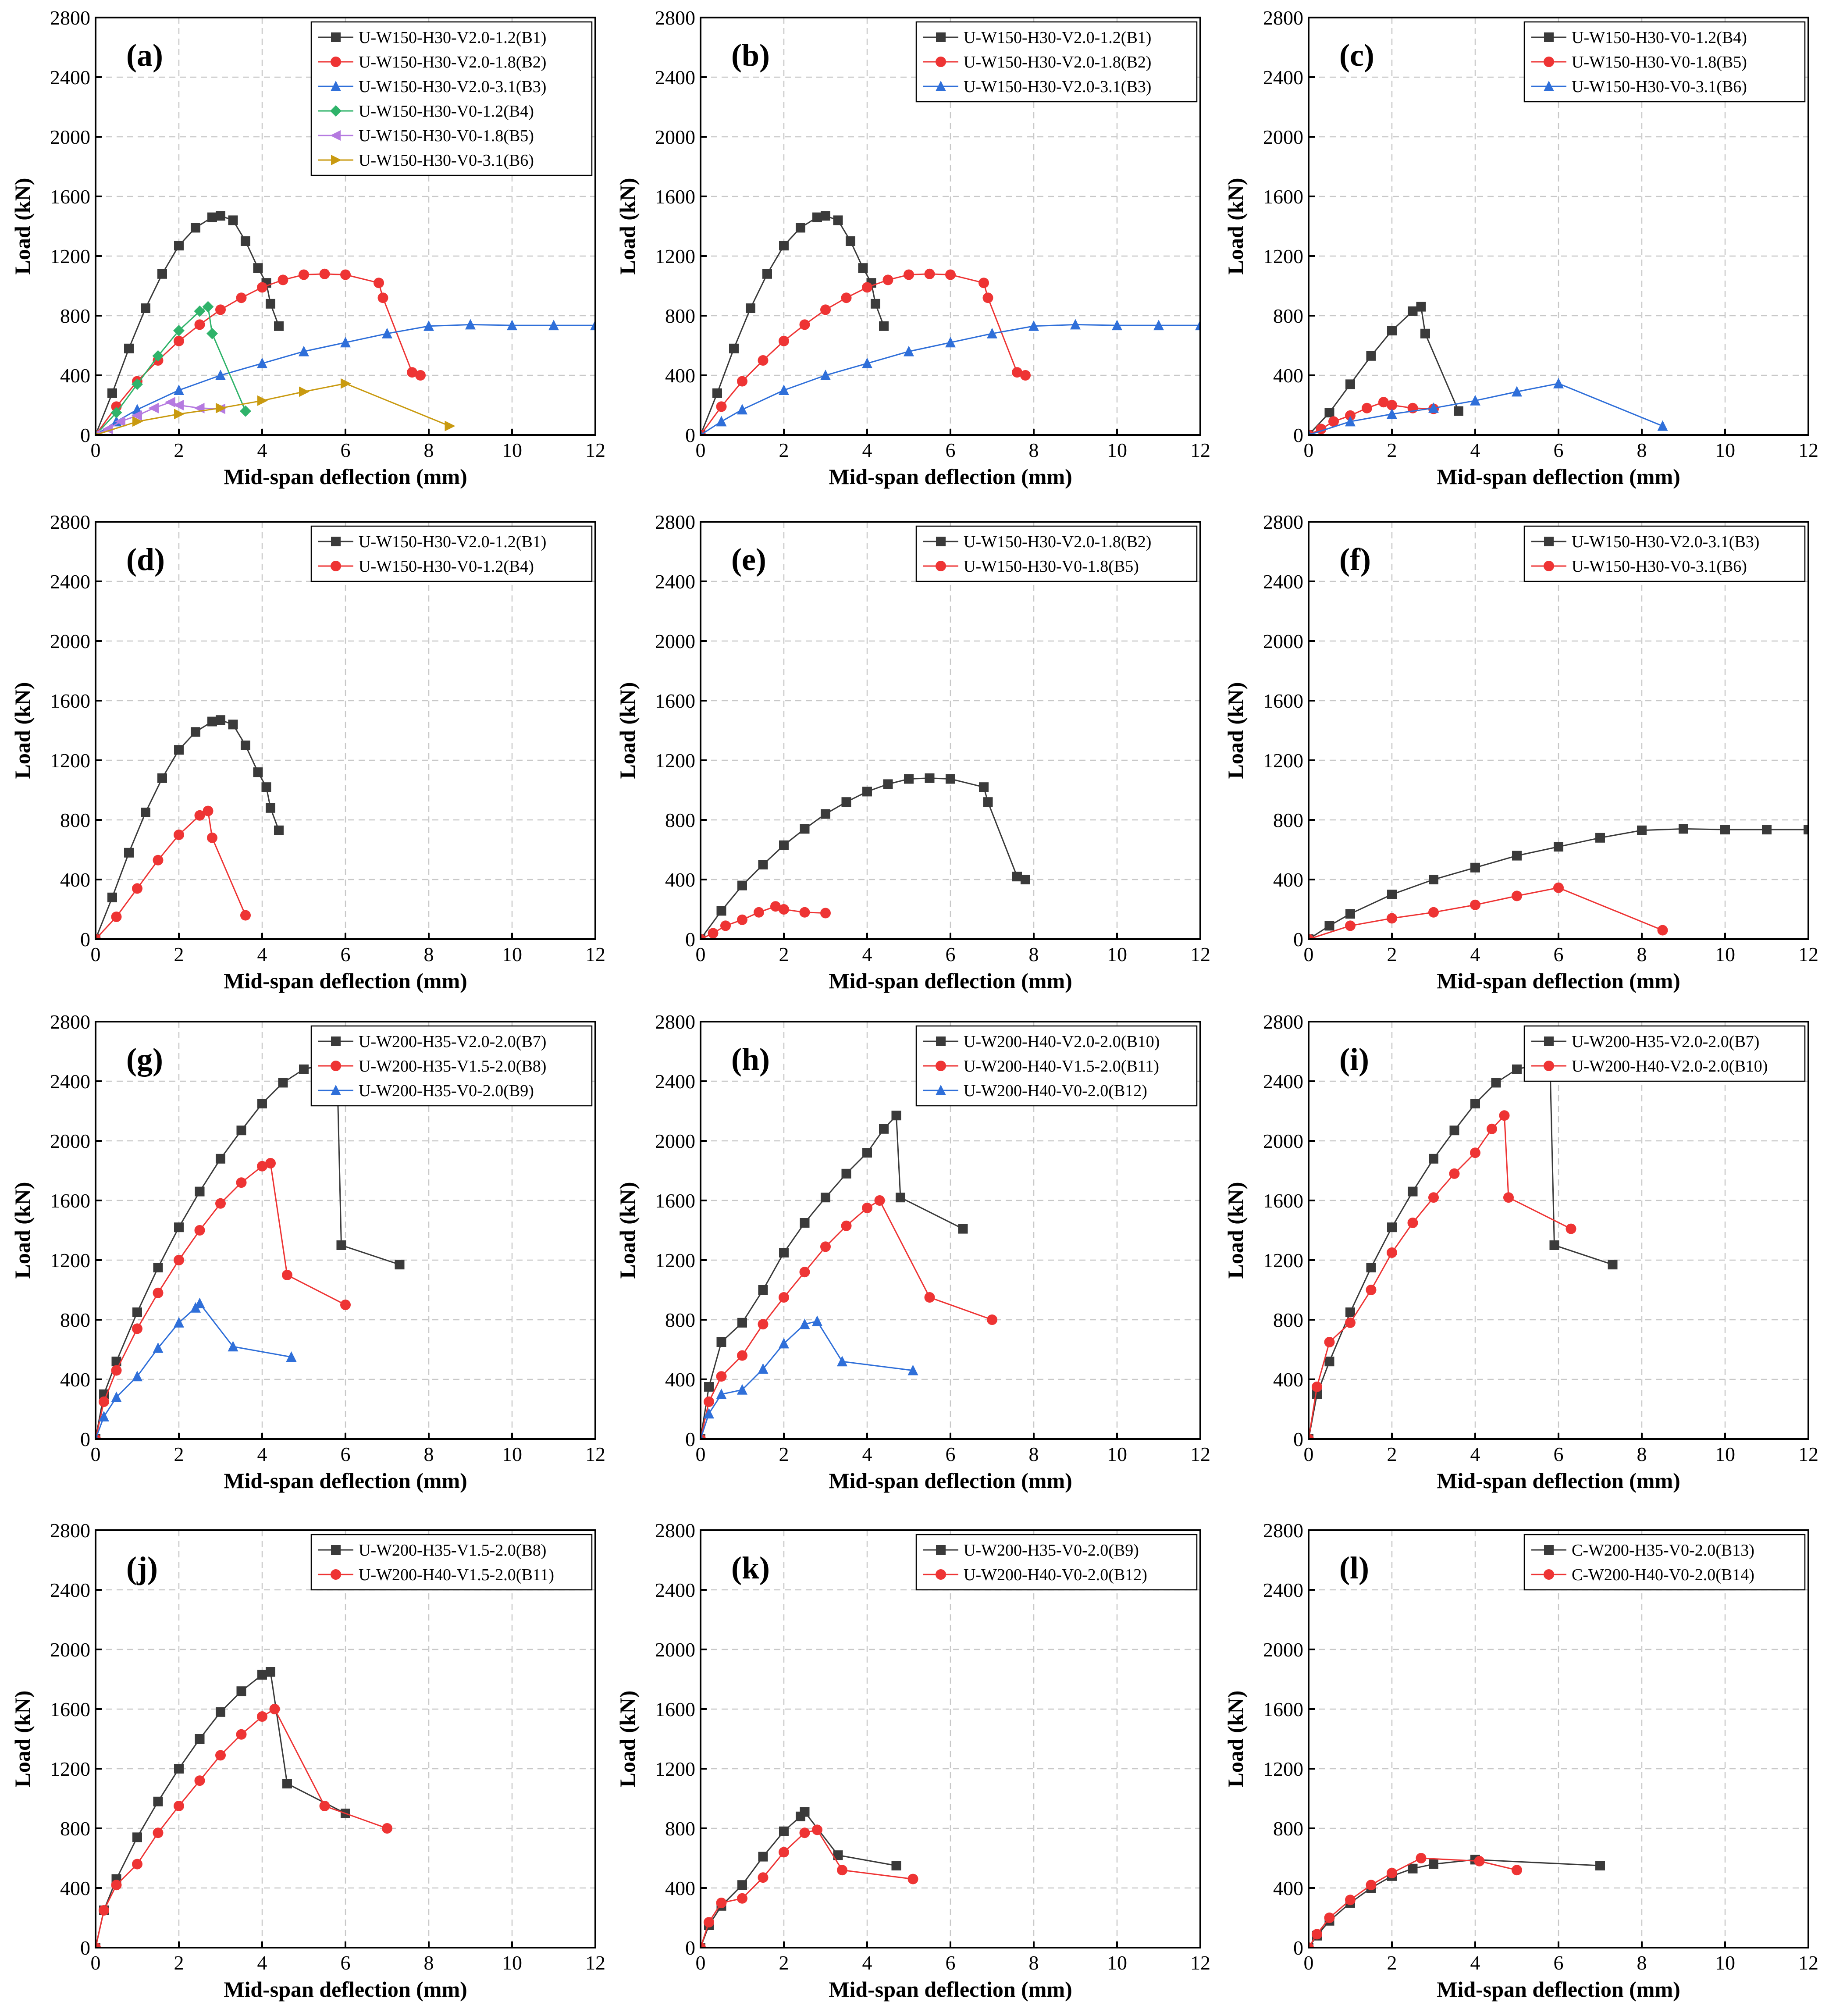 Image resolution: width=1836 pixels, height=2016 pixels. Describe the element at coordinates (1354, 1059) in the screenshot. I see `panel-tag: (i)` at that location.